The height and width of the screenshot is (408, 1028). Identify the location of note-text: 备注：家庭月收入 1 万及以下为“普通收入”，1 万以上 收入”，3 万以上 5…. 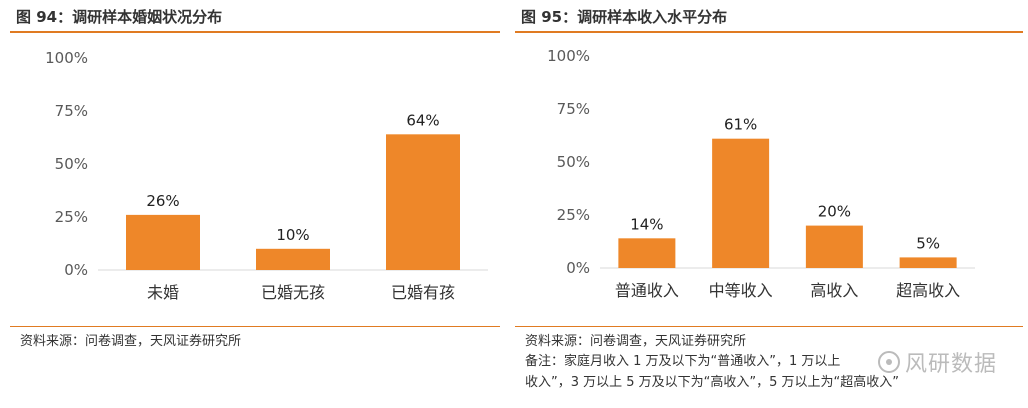
(772, 372).